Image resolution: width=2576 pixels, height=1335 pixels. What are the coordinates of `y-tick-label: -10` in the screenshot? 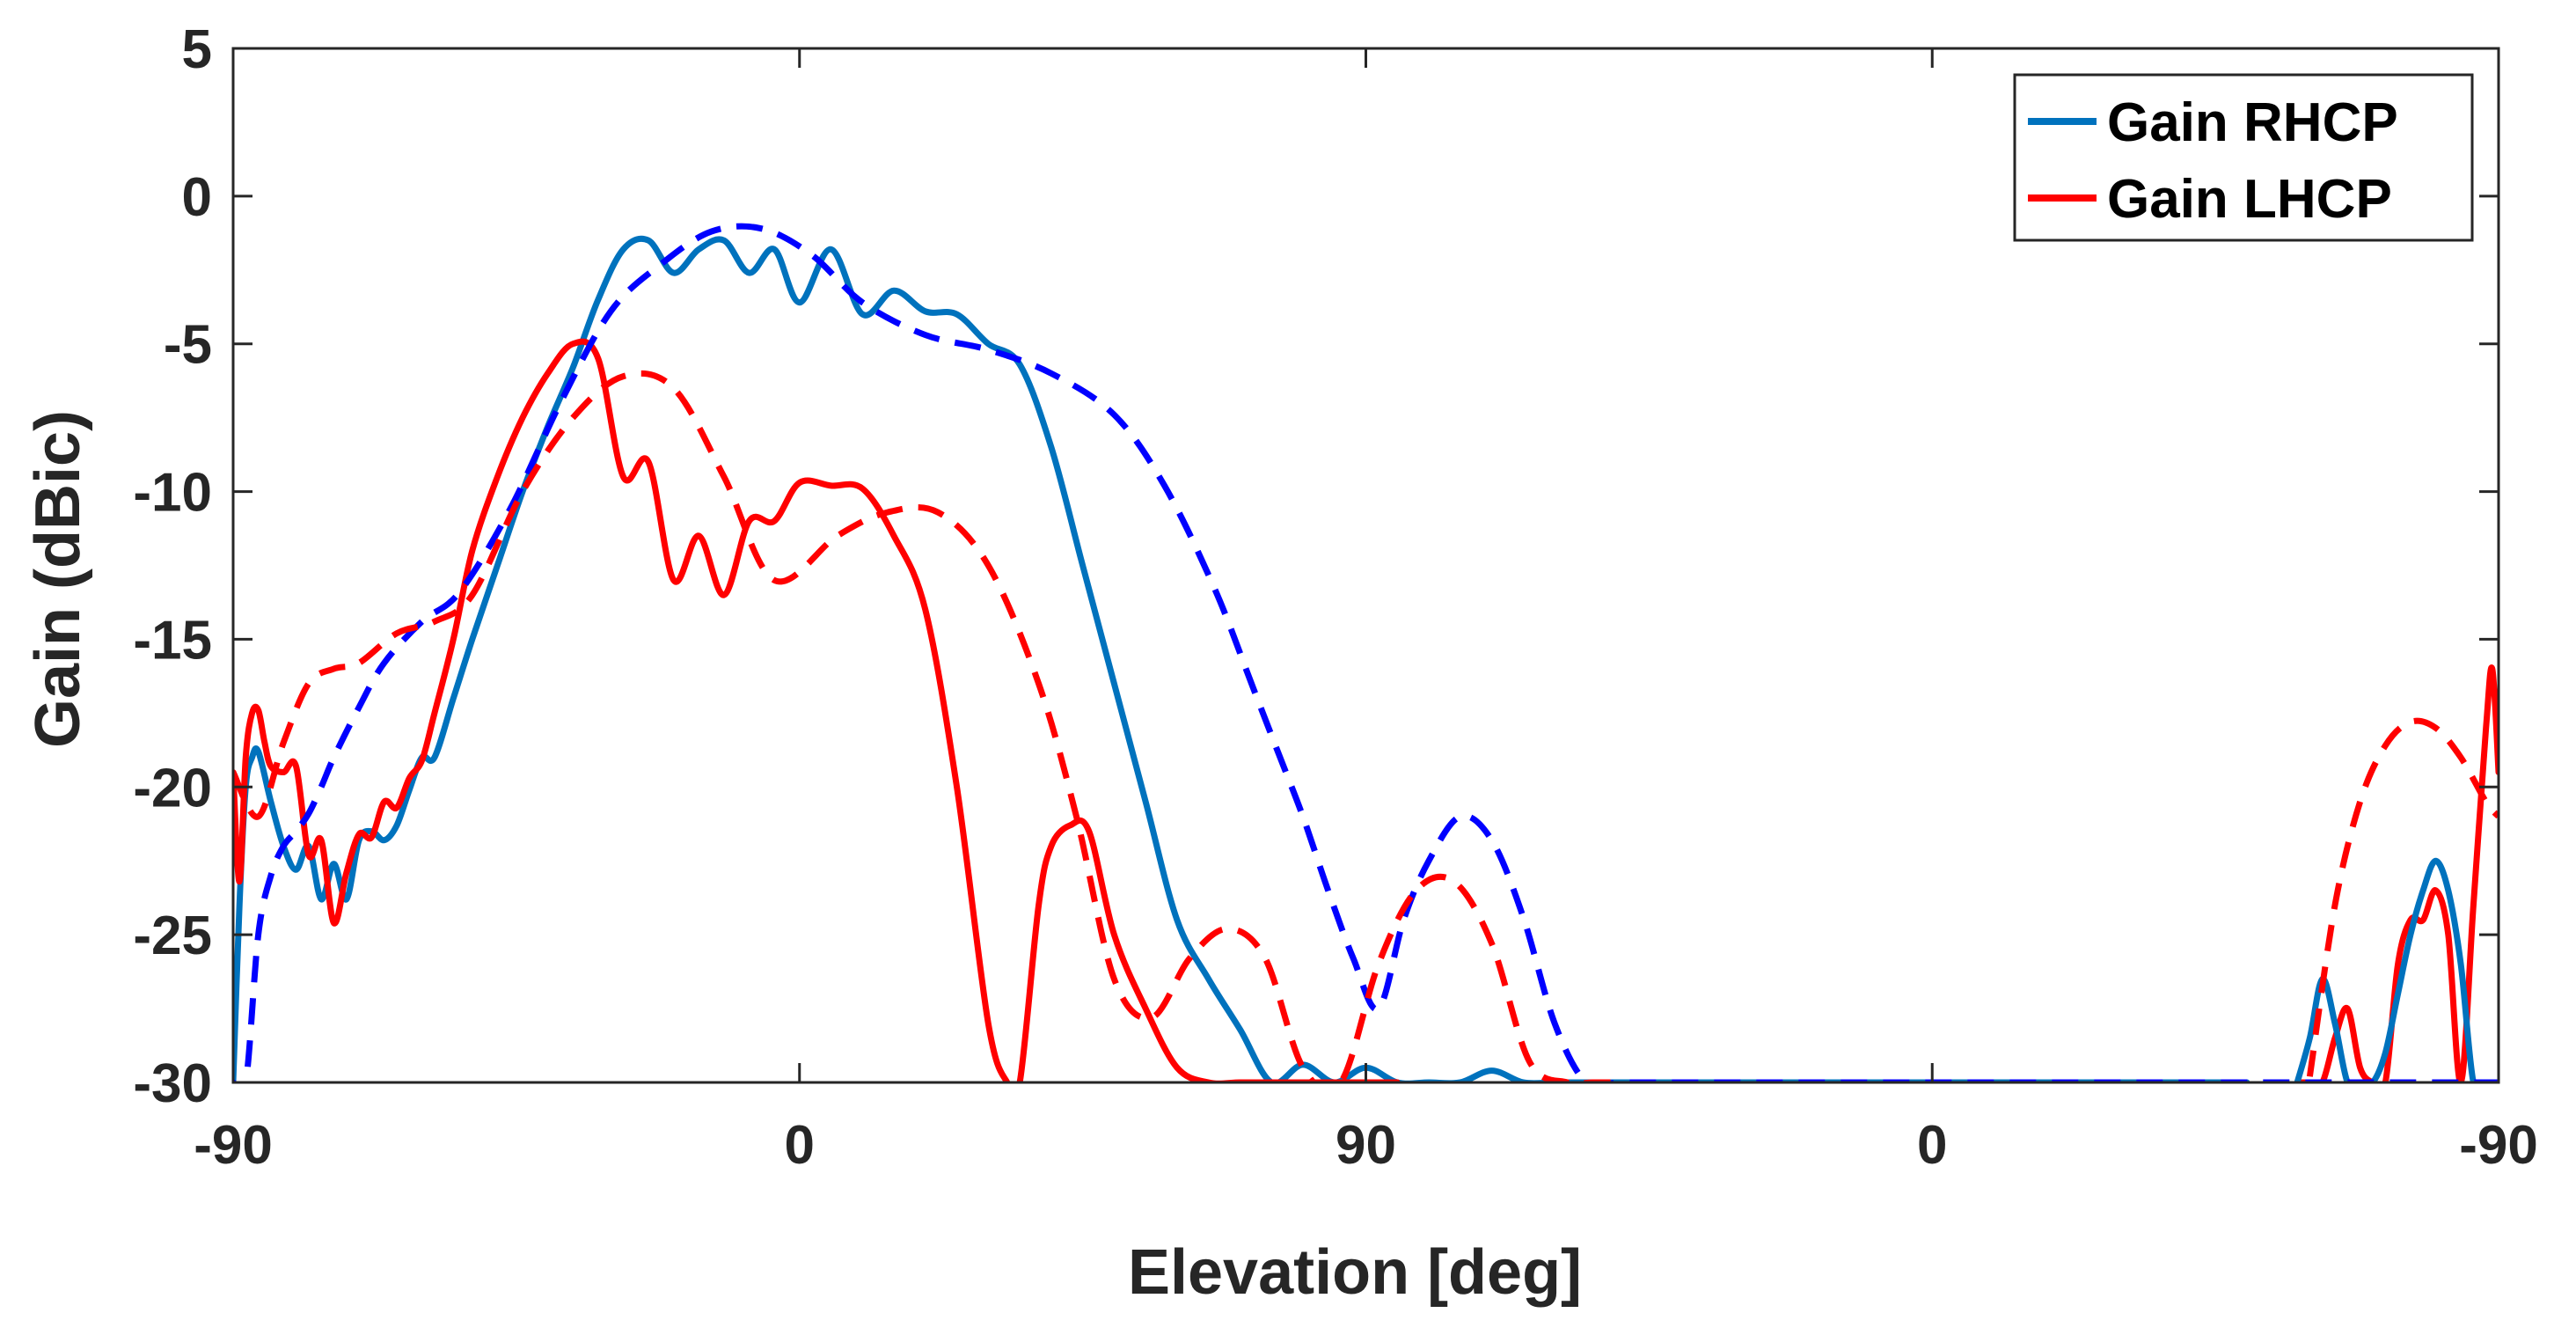 It's located at (172, 493).